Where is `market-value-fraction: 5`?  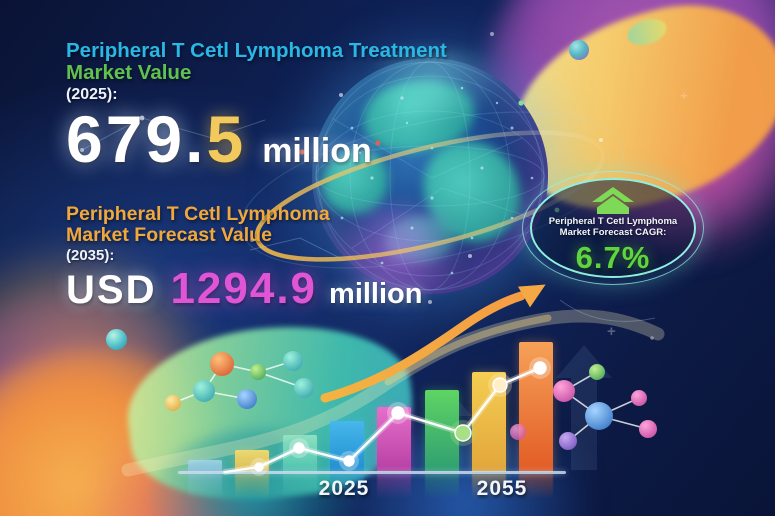 market-value-fraction: 5 is located at coordinates (226, 138).